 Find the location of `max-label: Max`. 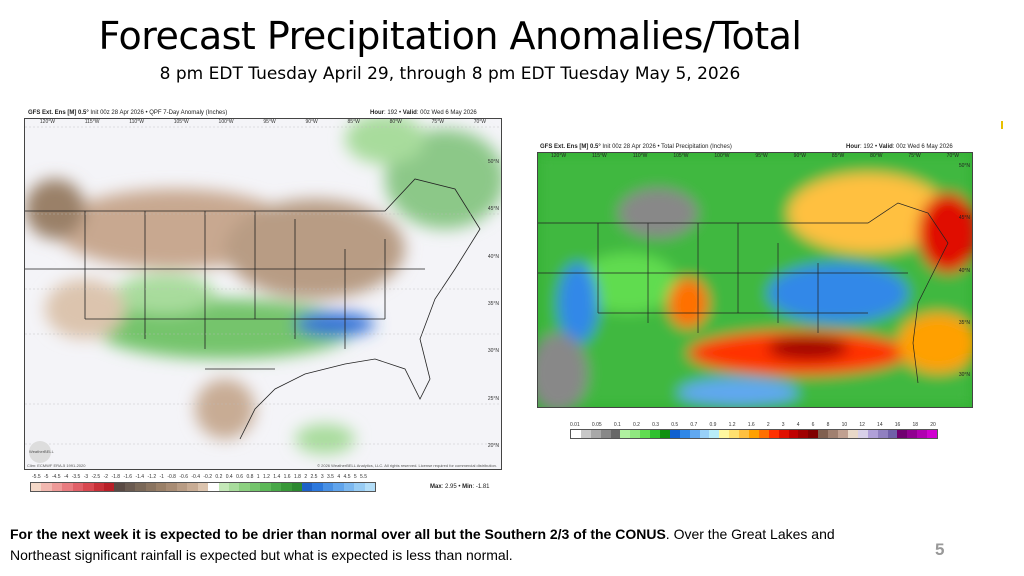

max-label: Max is located at coordinates (436, 487).